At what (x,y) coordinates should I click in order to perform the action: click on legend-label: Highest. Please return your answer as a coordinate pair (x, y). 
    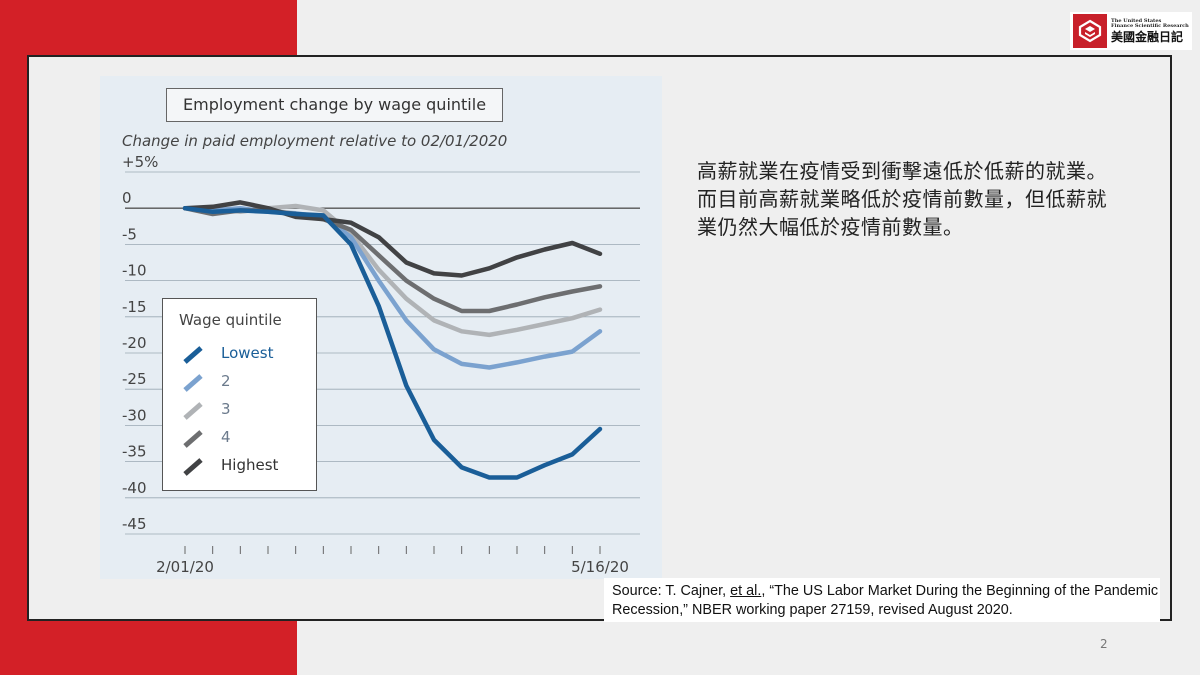
    Looking at the image, I should click on (250, 465).